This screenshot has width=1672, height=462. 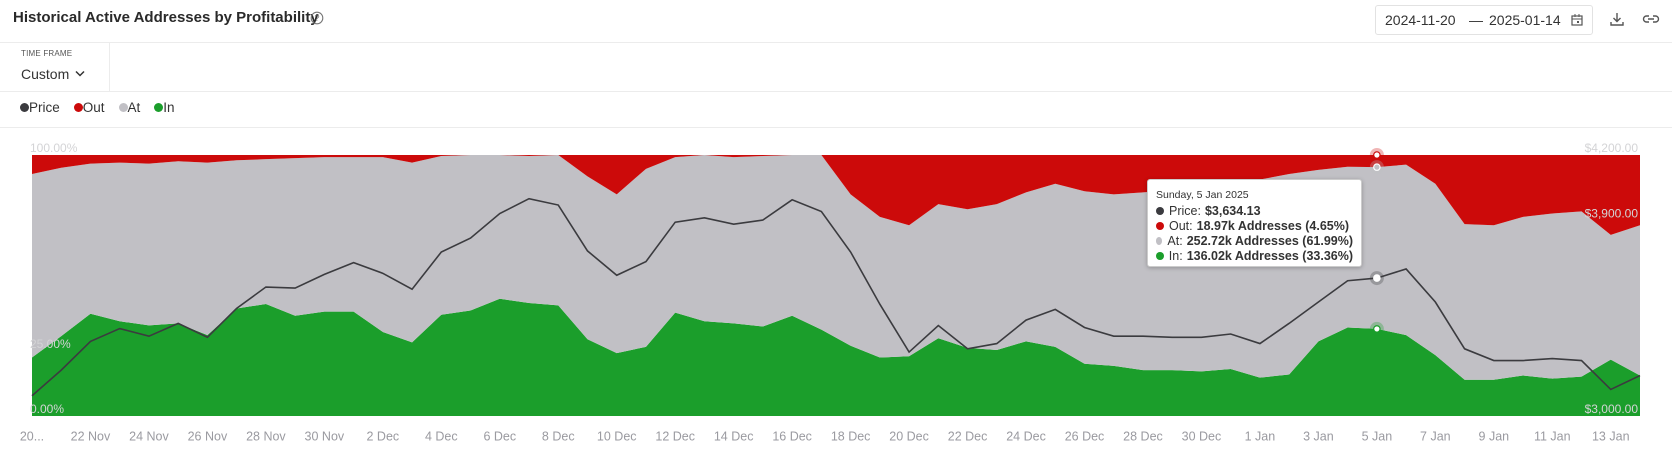 What do you see at coordinates (1181, 225) in the screenshot?
I see `tooltip-label: Out:` at bounding box center [1181, 225].